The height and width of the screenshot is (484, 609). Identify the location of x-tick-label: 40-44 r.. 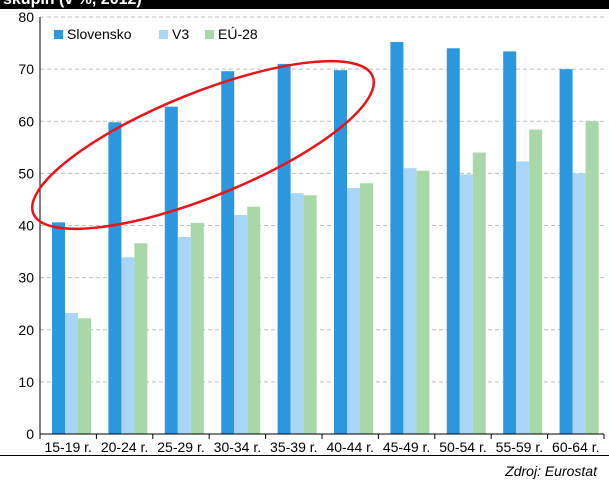
(349, 447).